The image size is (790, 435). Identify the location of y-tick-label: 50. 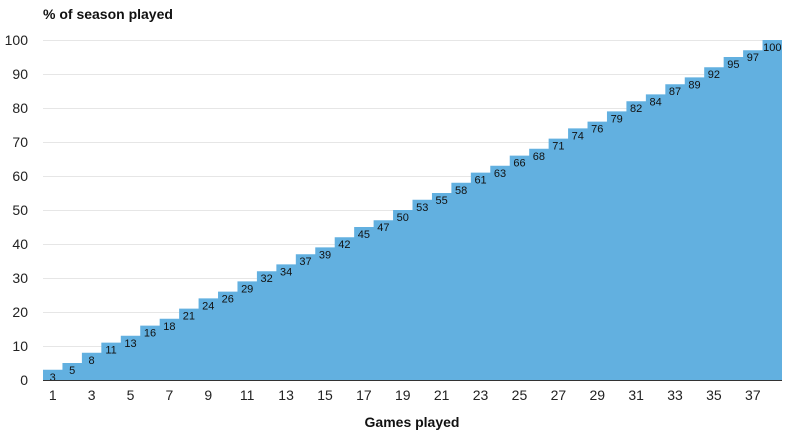
(20, 210).